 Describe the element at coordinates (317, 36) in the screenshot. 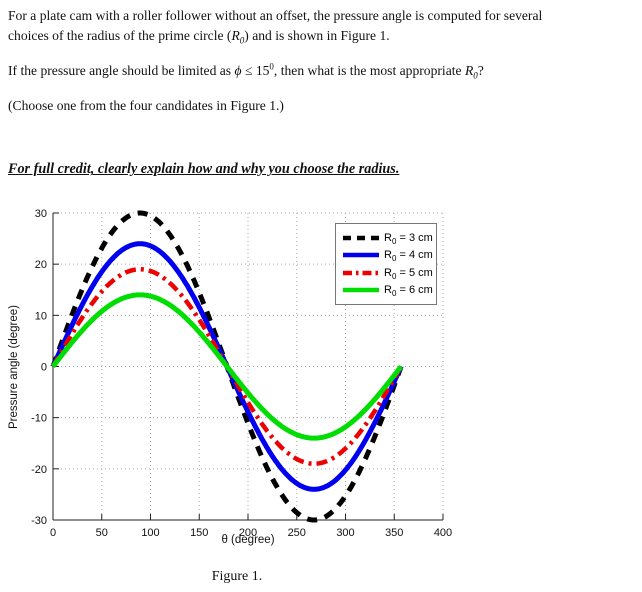

I see `intro-line-2b: ) and is shown in Figure 1.` at that location.